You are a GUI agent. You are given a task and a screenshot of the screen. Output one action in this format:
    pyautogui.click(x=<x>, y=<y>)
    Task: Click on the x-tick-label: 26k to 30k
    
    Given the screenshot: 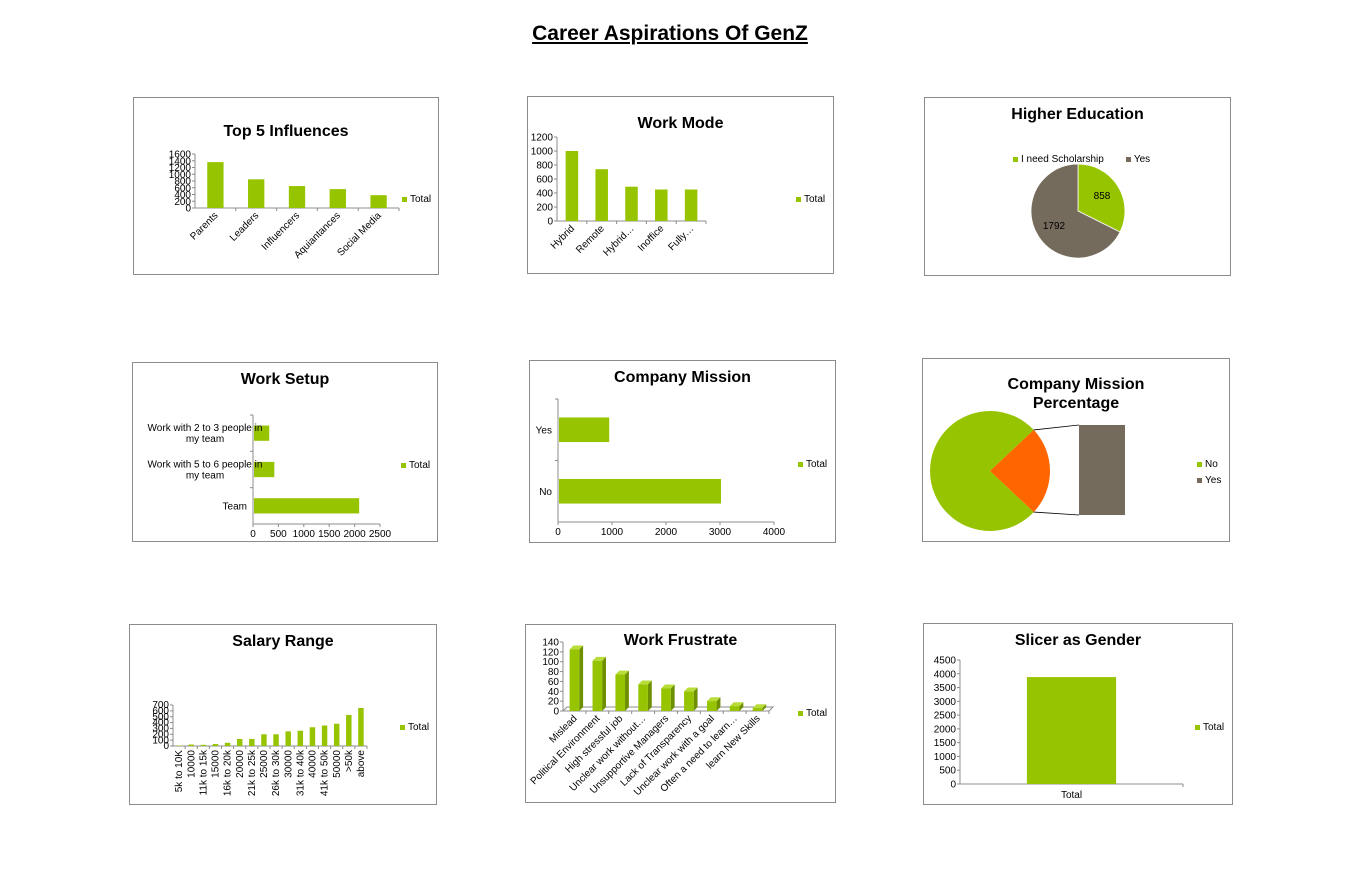 What is the action you would take?
    pyautogui.click(x=276, y=772)
    